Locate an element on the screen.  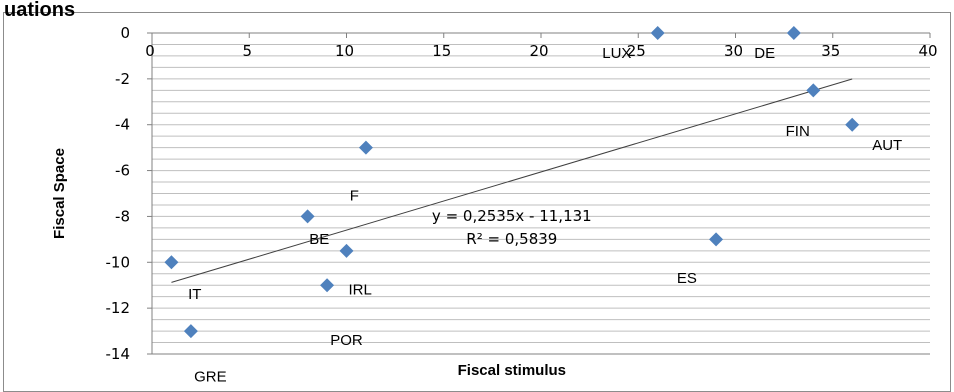
x-tick-label: 0 is located at coordinates (150, 51).